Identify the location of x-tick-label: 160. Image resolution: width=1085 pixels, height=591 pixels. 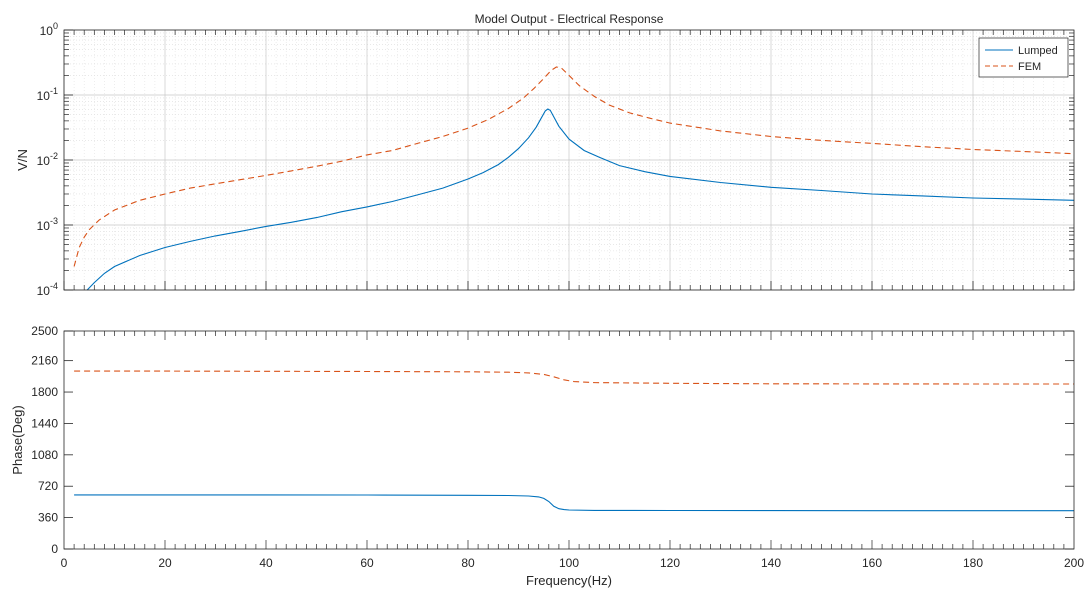
(872, 563).